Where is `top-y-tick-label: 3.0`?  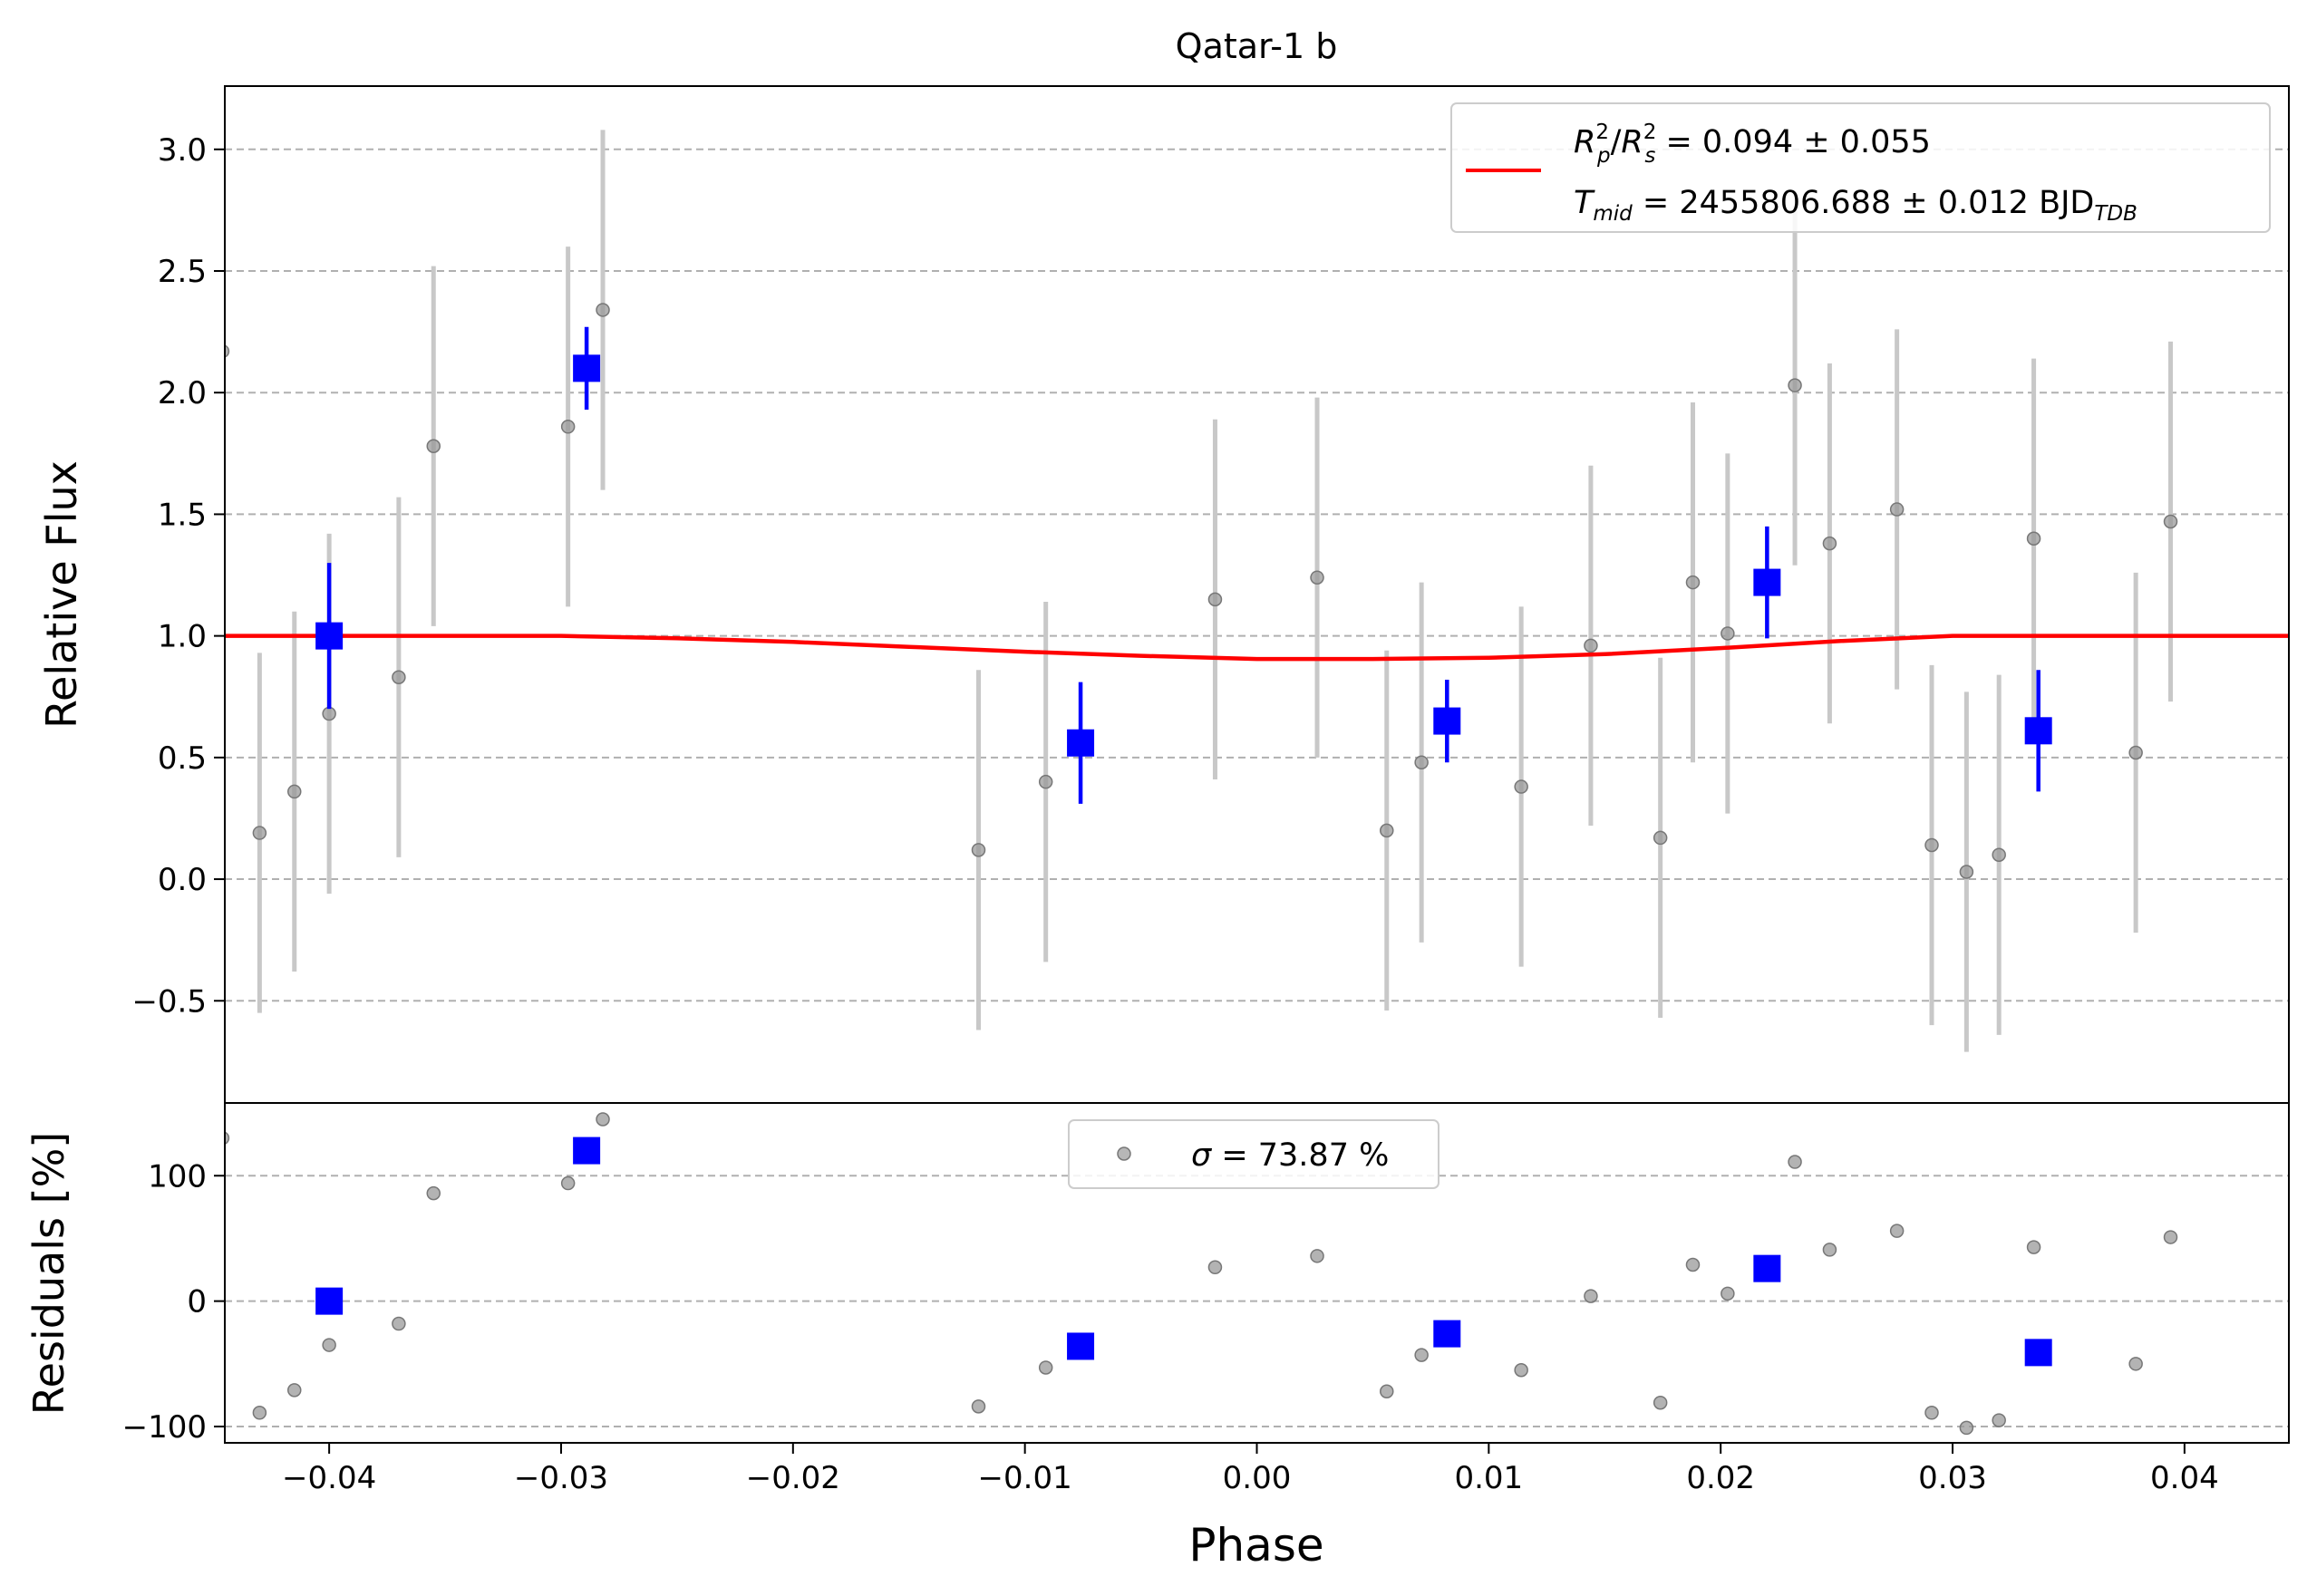
top-y-tick-label: 3.0 is located at coordinates (182, 150).